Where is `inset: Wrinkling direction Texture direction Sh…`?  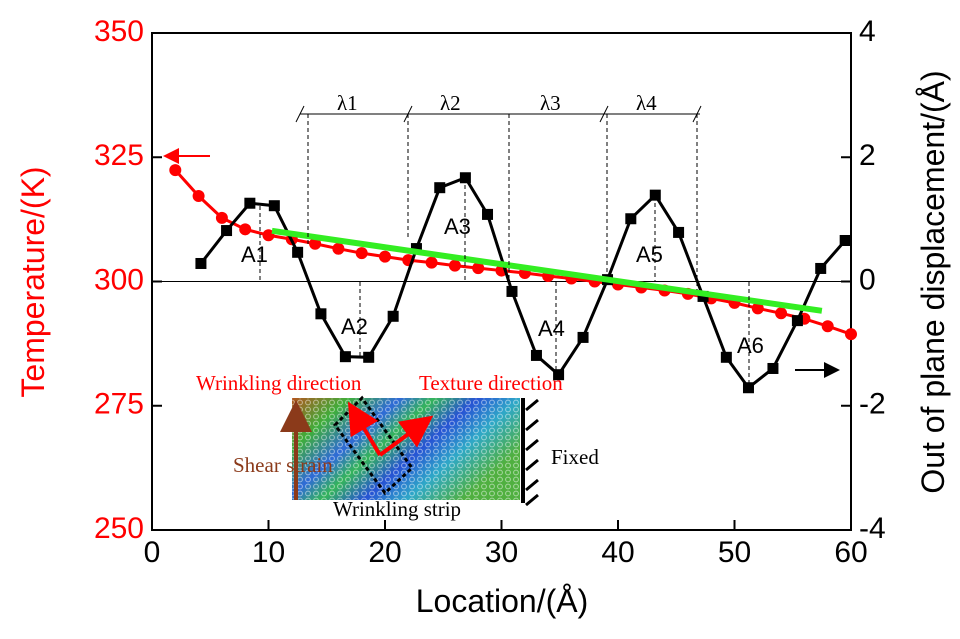 inset: Wrinkling direction Texture direction Sh… is located at coordinates (397, 446).